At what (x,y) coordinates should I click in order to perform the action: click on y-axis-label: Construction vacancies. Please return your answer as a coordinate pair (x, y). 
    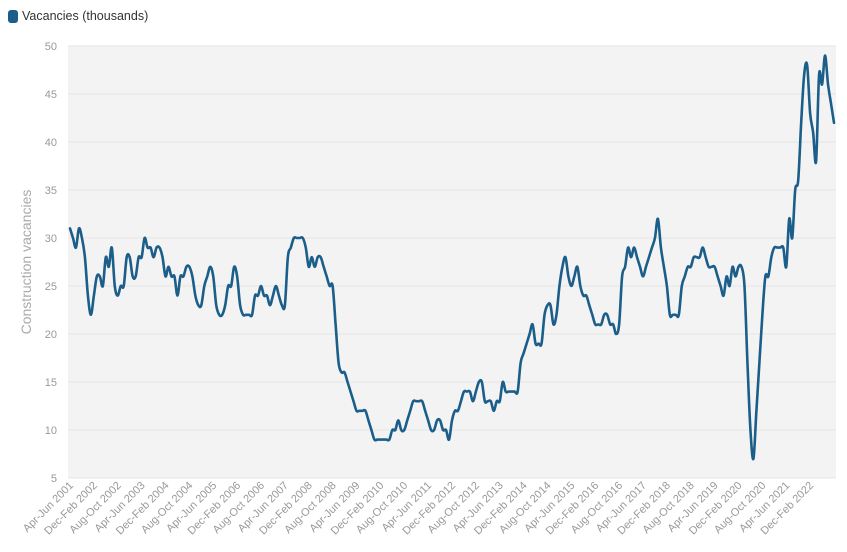
    Looking at the image, I should click on (26, 262).